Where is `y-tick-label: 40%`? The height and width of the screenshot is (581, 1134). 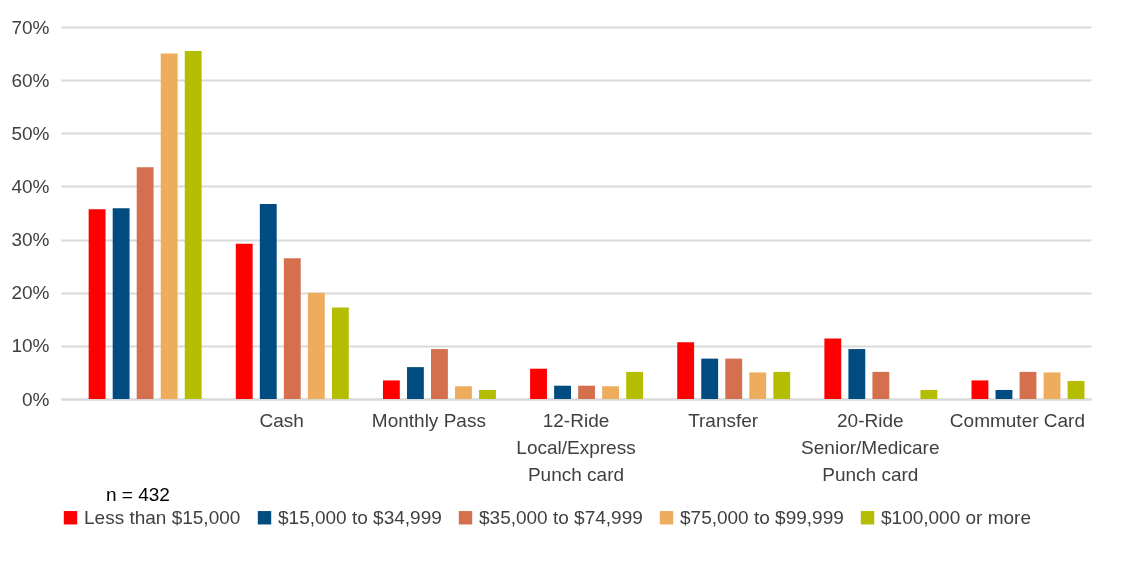
y-tick-label: 40% is located at coordinates (30, 186).